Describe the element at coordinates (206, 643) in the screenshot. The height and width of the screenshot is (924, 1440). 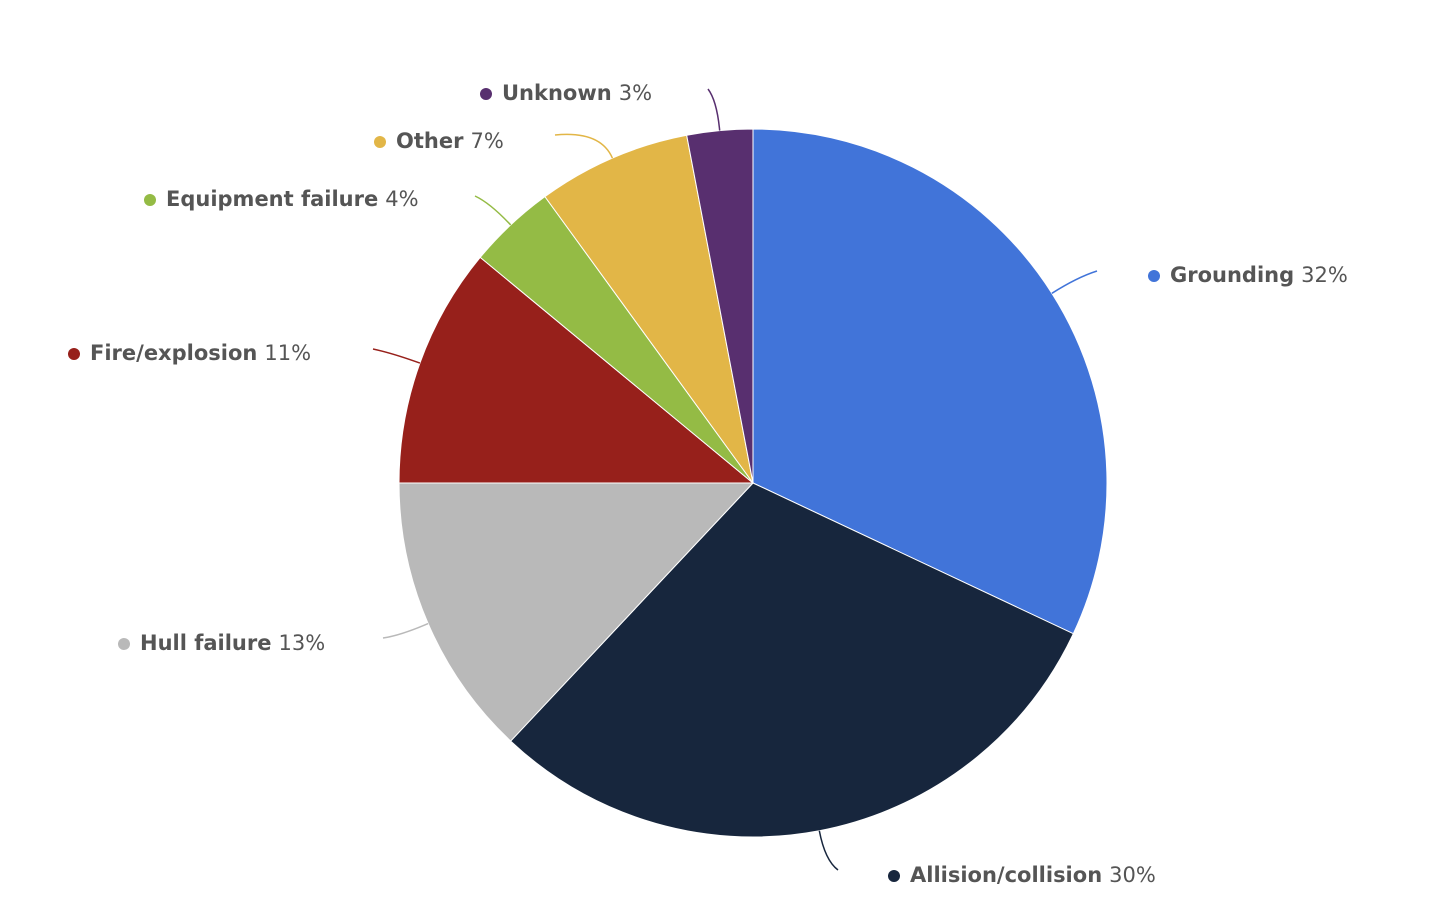
I see `slice-name: Hull failure` at that location.